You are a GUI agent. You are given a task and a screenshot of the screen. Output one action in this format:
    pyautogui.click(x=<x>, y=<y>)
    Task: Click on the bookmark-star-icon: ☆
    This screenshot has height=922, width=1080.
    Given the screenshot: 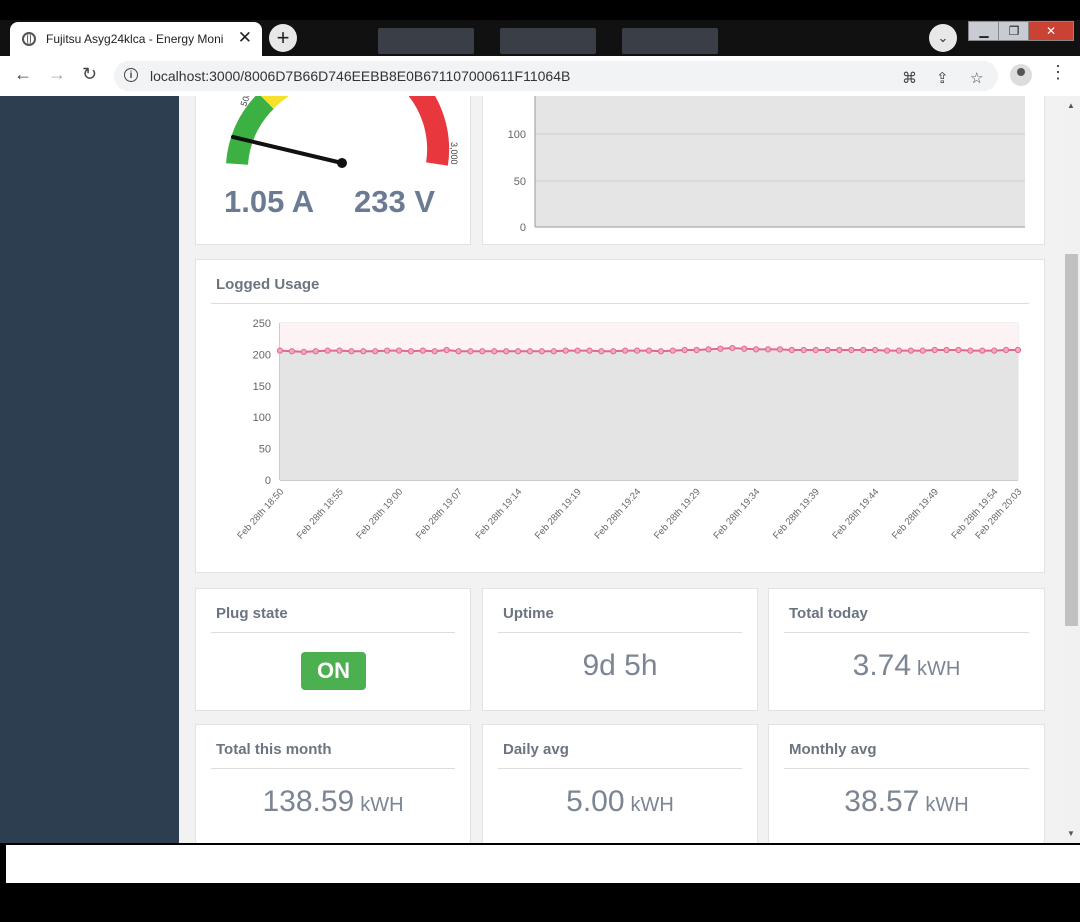 What is the action you would take?
    pyautogui.click(x=977, y=78)
    